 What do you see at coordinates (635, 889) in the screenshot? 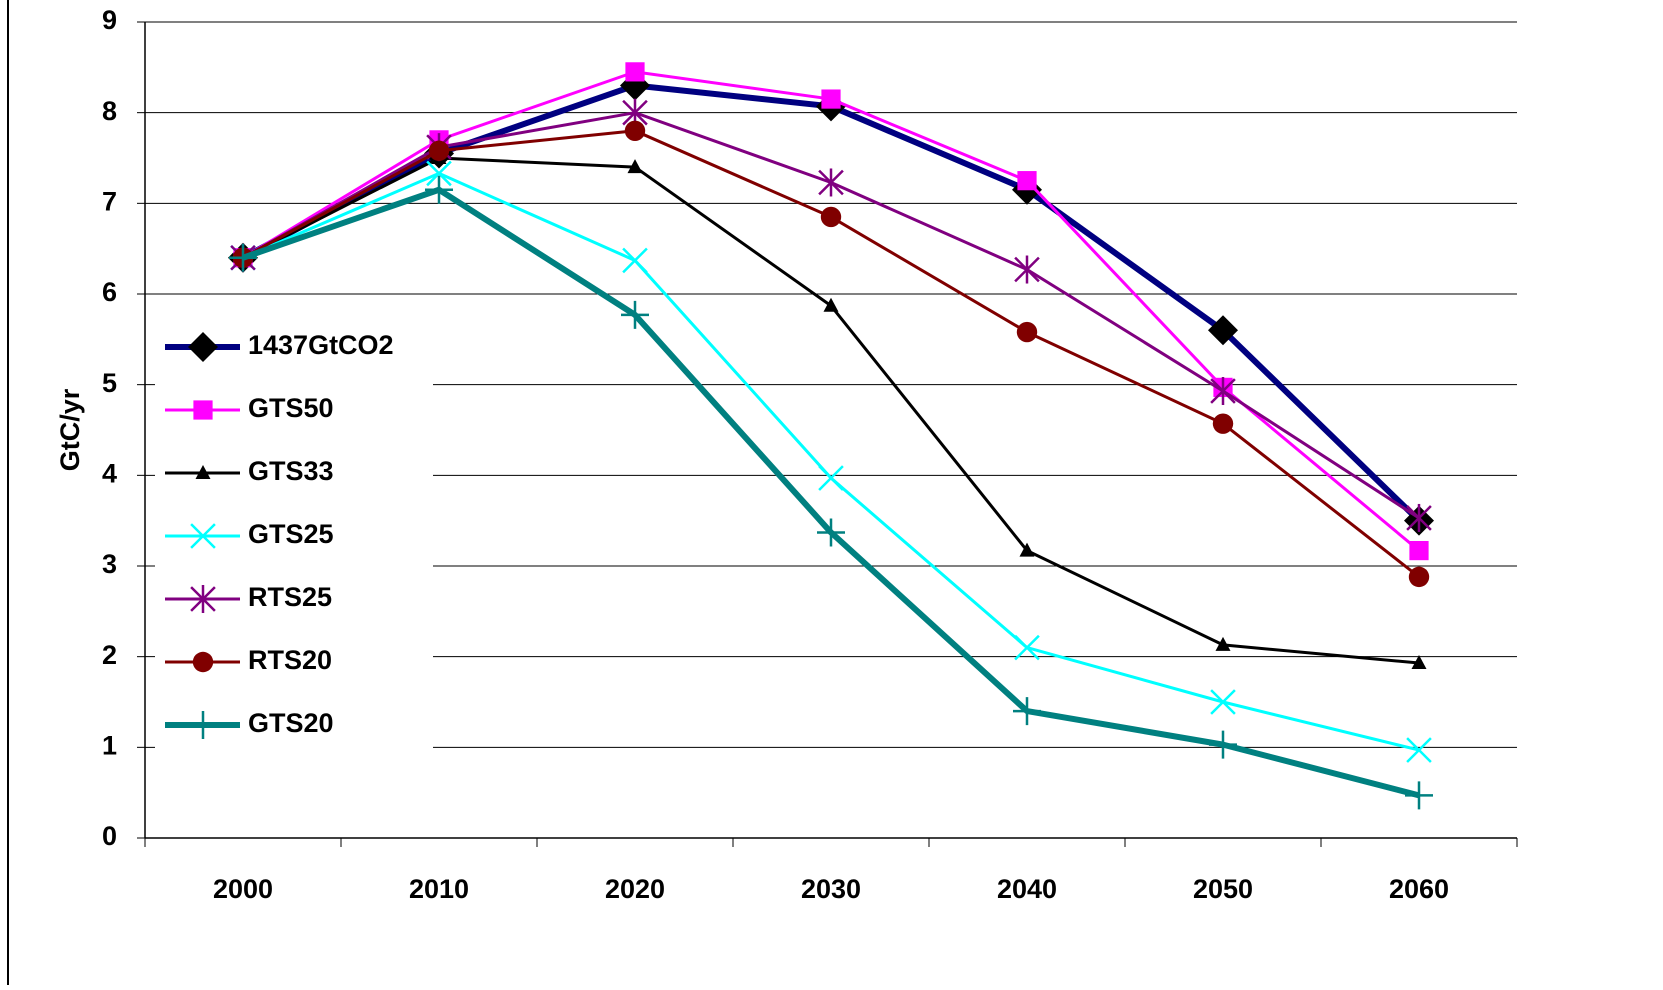
I see `x-tick-label: 2020` at bounding box center [635, 889].